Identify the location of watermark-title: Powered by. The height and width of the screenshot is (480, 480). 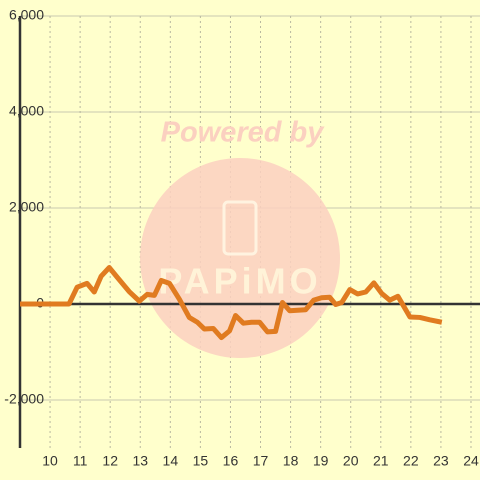
(243, 133).